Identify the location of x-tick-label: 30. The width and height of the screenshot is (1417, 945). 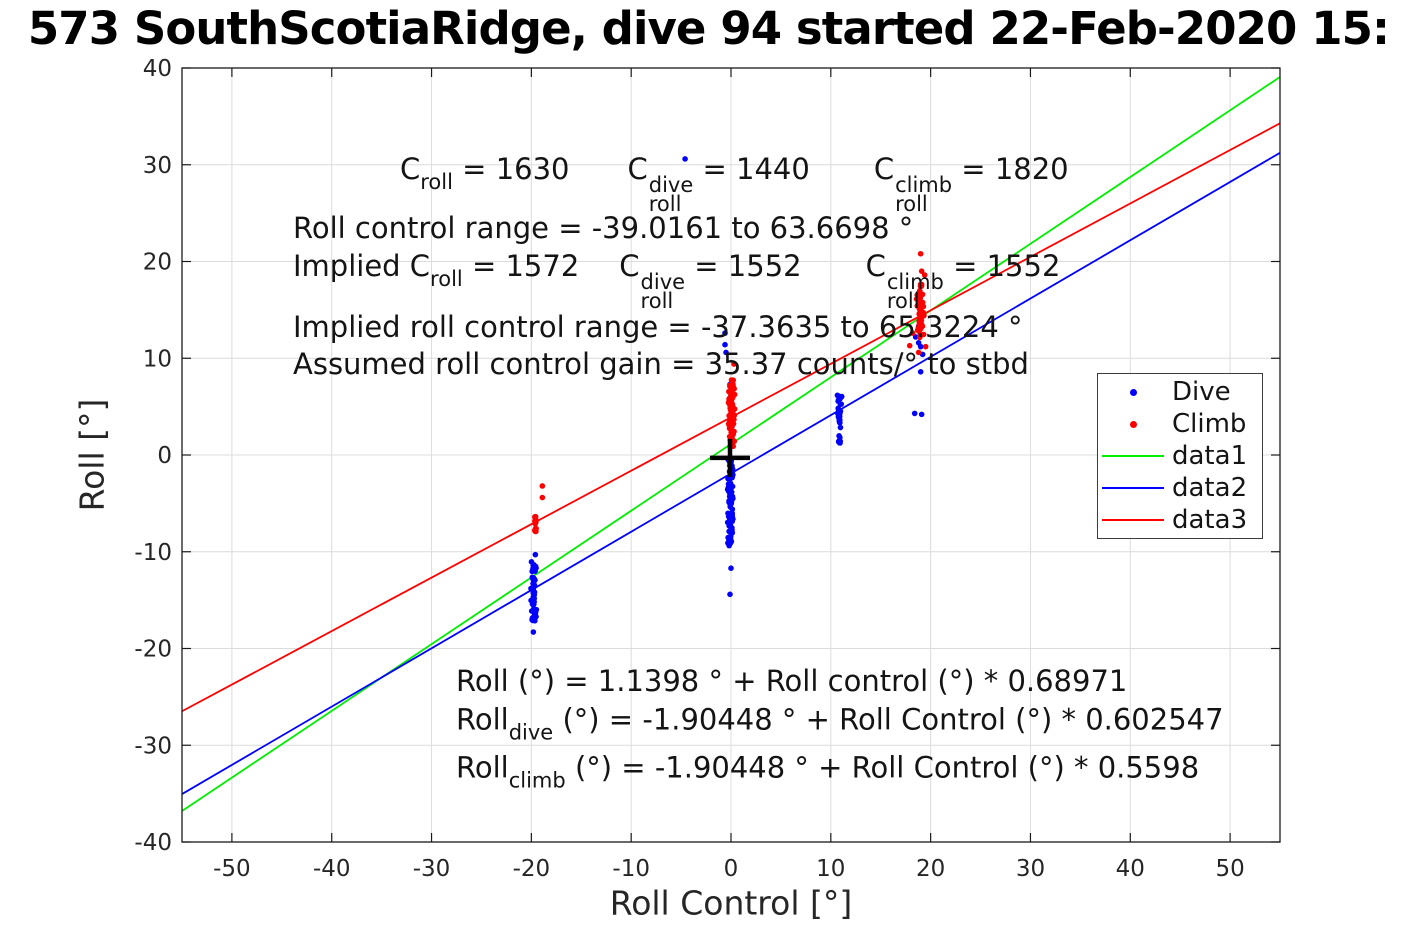
(1030, 869).